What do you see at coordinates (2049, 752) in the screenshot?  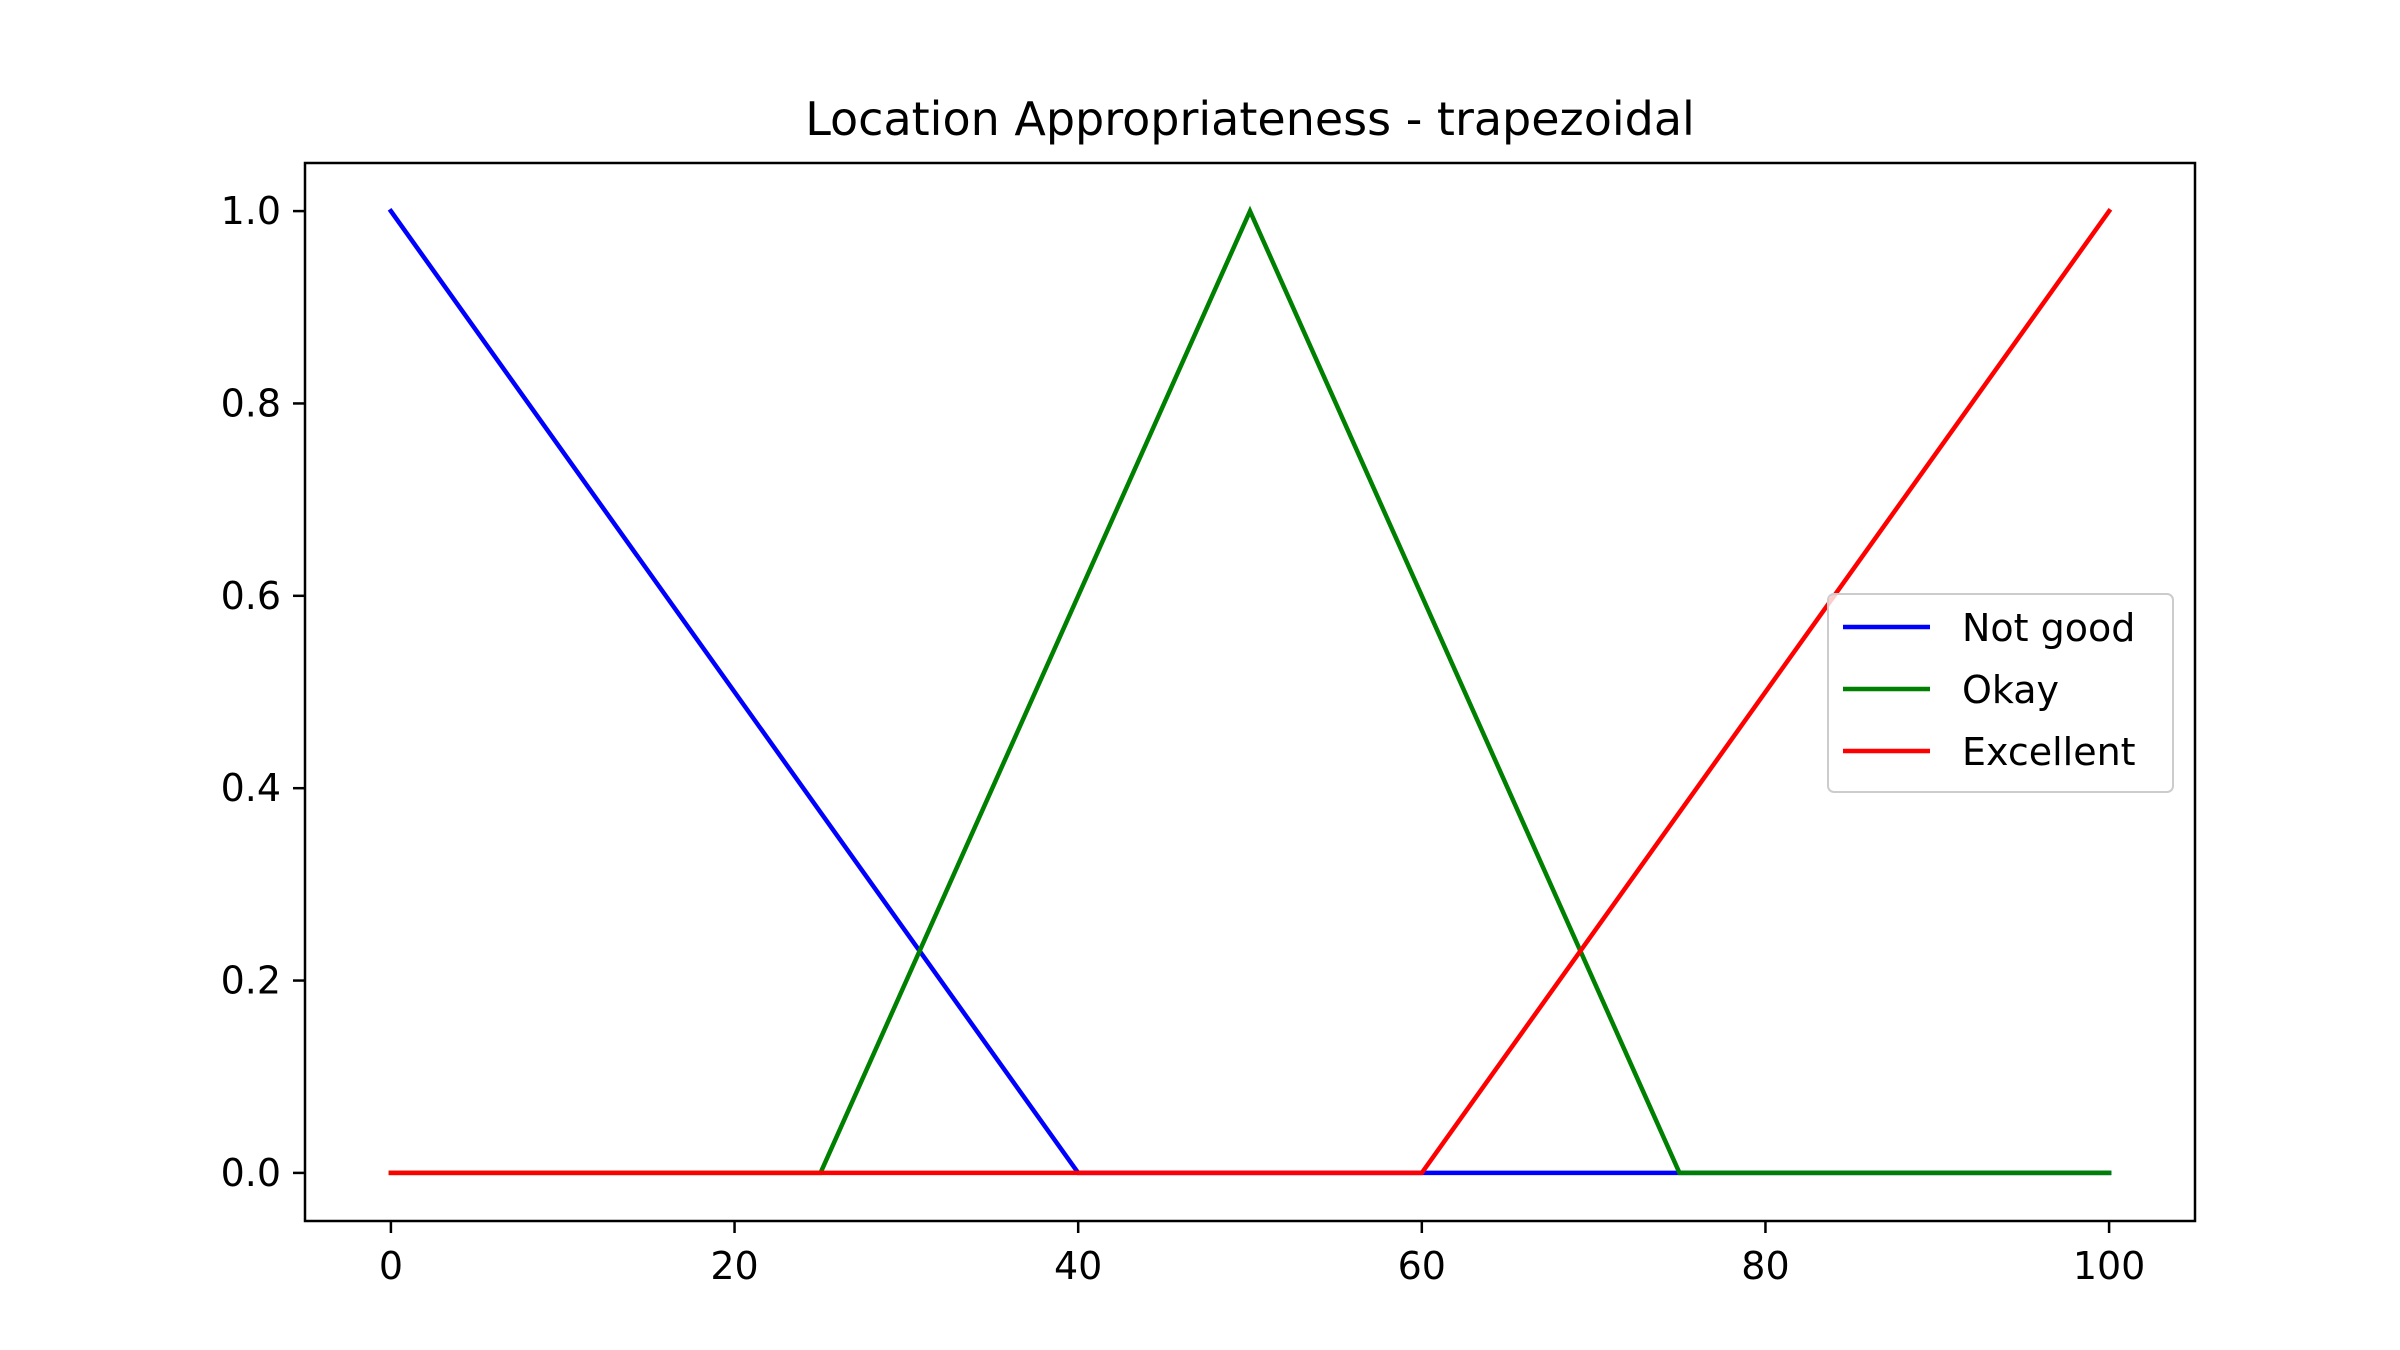 I see `legend-label-excellent: Excellent` at bounding box center [2049, 752].